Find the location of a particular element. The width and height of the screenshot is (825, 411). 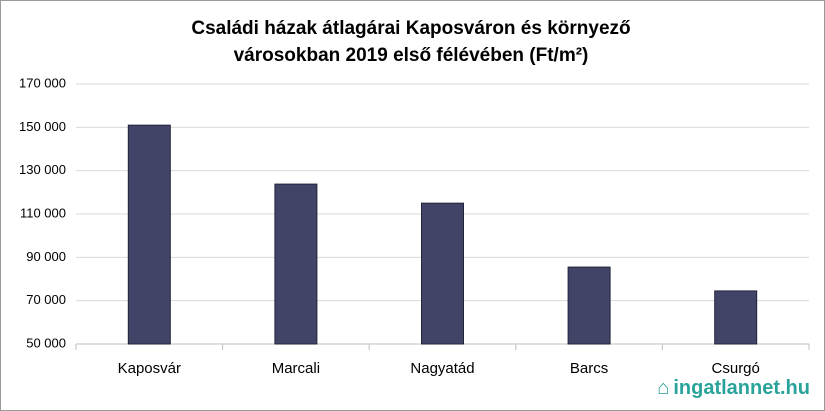

x-tick-label: Marcali is located at coordinates (296, 368).